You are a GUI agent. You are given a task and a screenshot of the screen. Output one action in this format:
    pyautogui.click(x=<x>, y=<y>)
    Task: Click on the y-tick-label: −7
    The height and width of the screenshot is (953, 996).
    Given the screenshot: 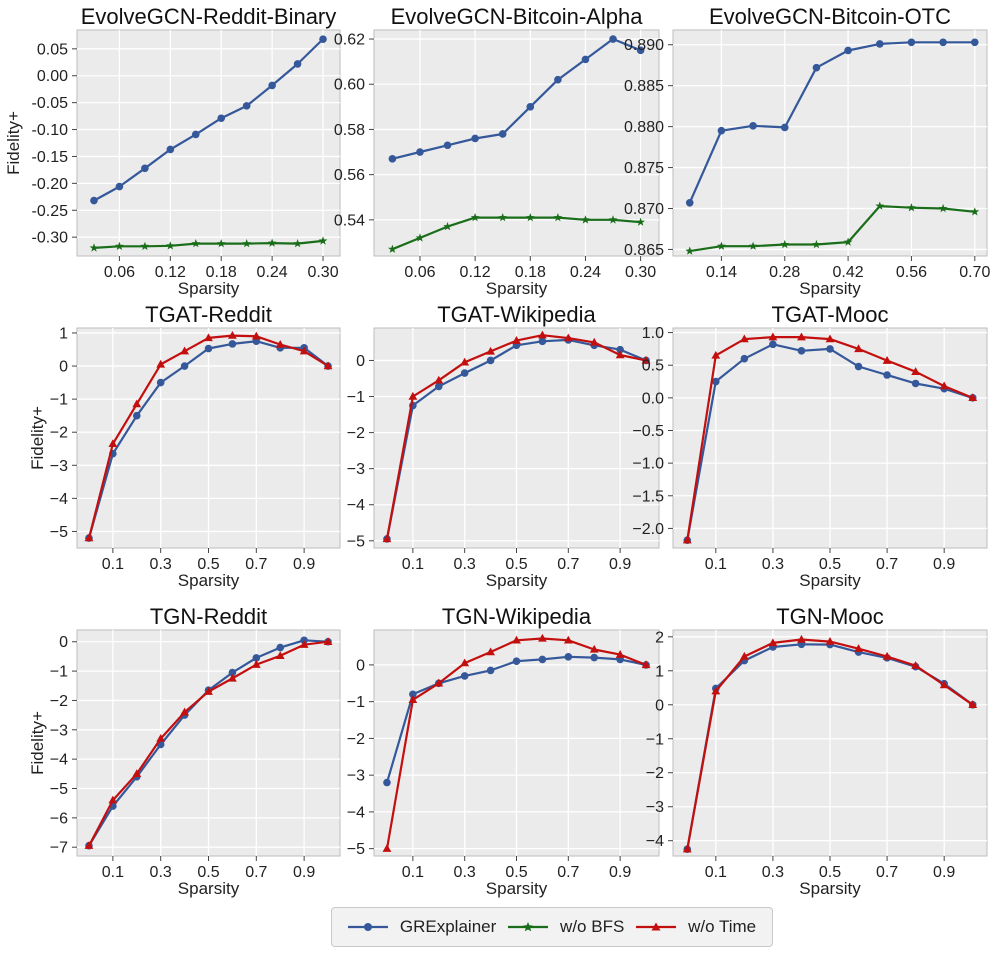 What is the action you would take?
    pyautogui.click(x=59, y=848)
    